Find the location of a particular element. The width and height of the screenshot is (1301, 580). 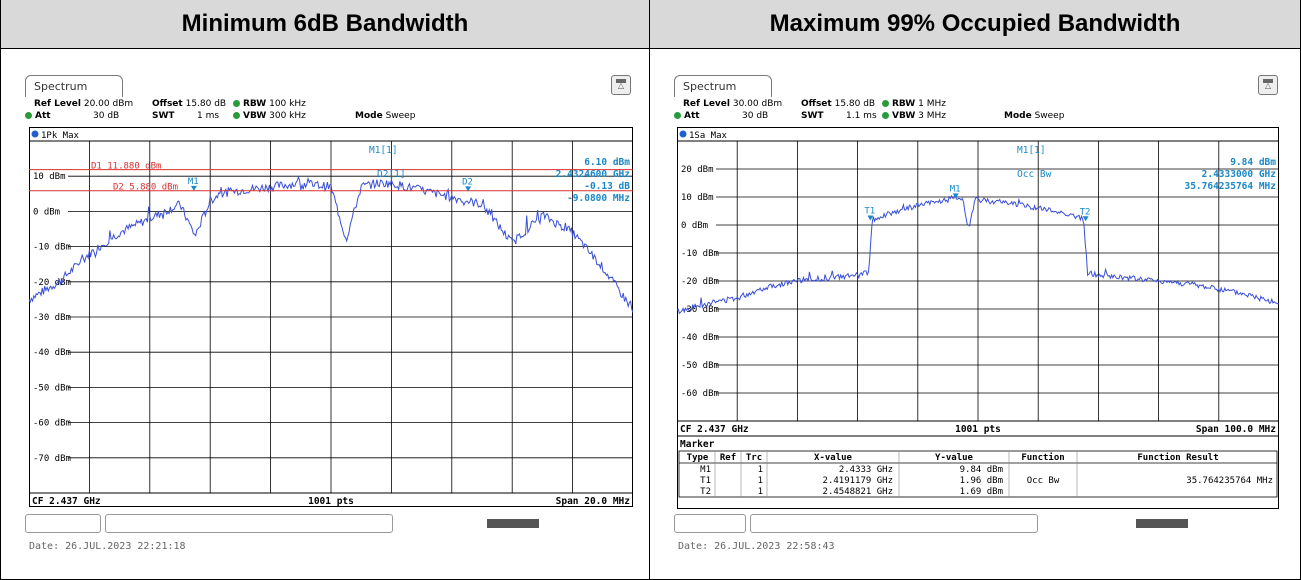

left-title: Minimum 6dB Bandwidth is located at coordinates (325, 23).